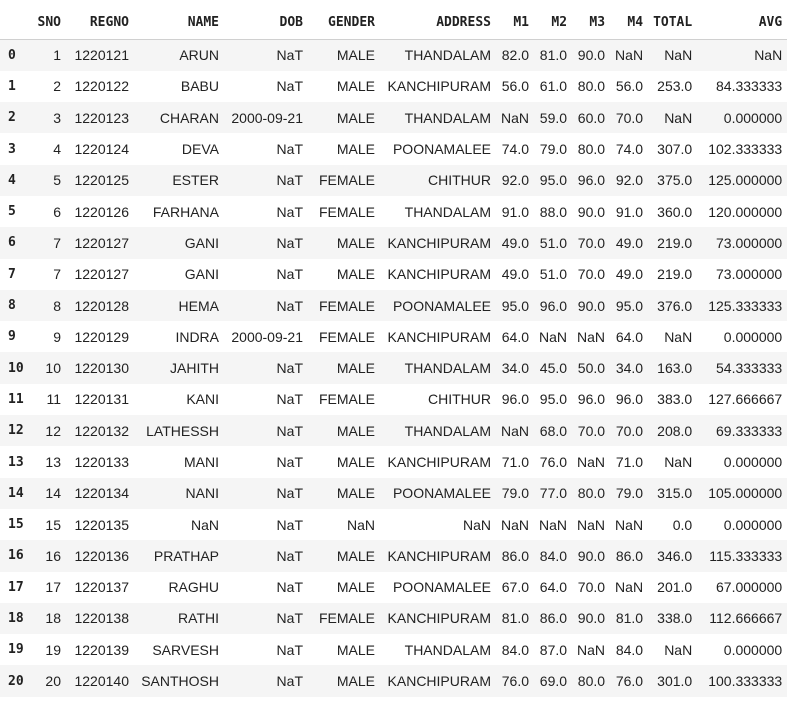 This screenshot has width=810, height=709. Describe the element at coordinates (591, 555) in the screenshot. I see `cell-m3: 90.0` at that location.